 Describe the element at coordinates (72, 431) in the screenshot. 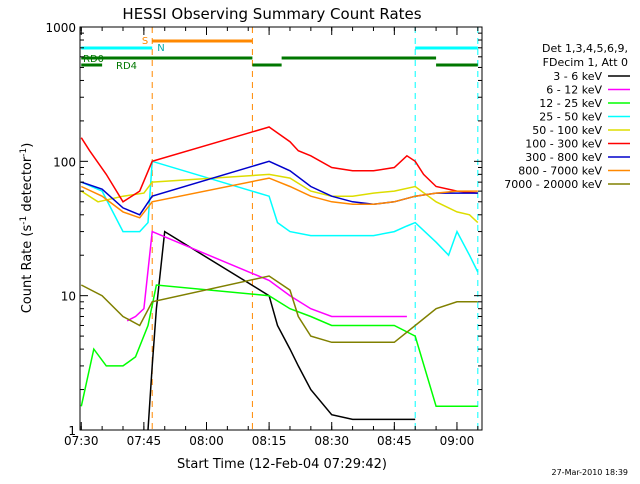

I see `y-tick-label: 1` at that location.